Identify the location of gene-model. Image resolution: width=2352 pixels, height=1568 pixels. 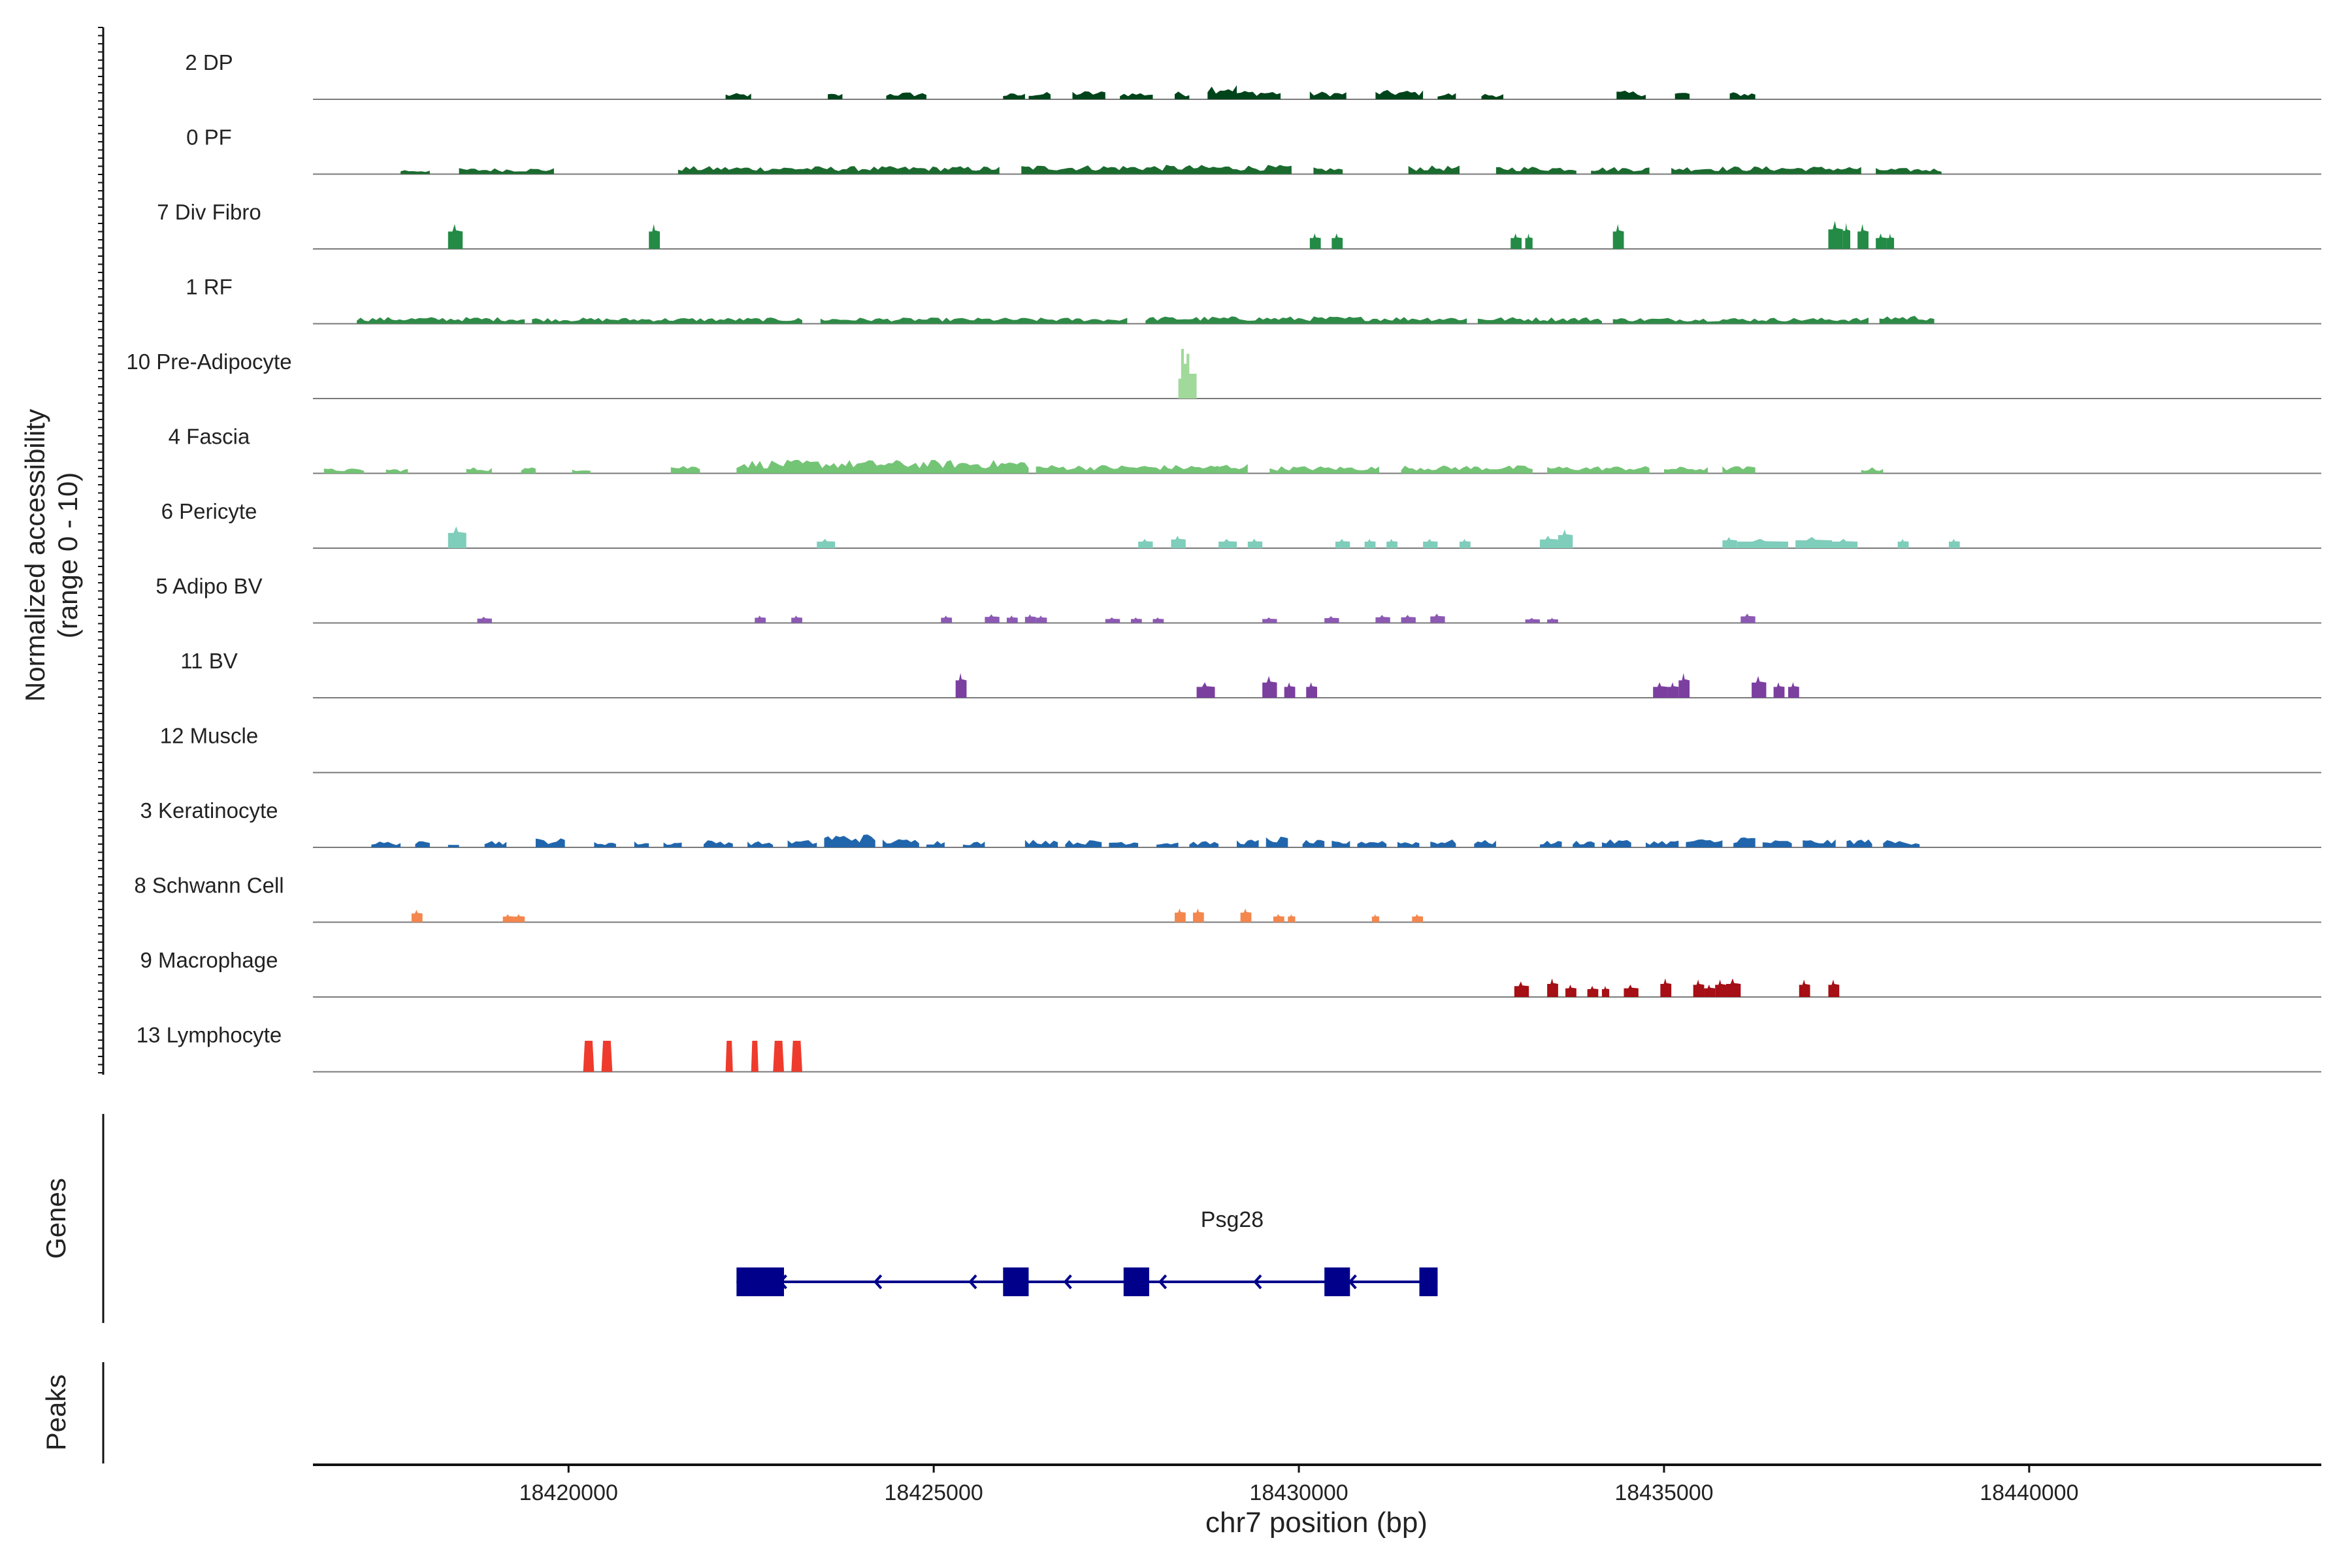
(1087, 1281).